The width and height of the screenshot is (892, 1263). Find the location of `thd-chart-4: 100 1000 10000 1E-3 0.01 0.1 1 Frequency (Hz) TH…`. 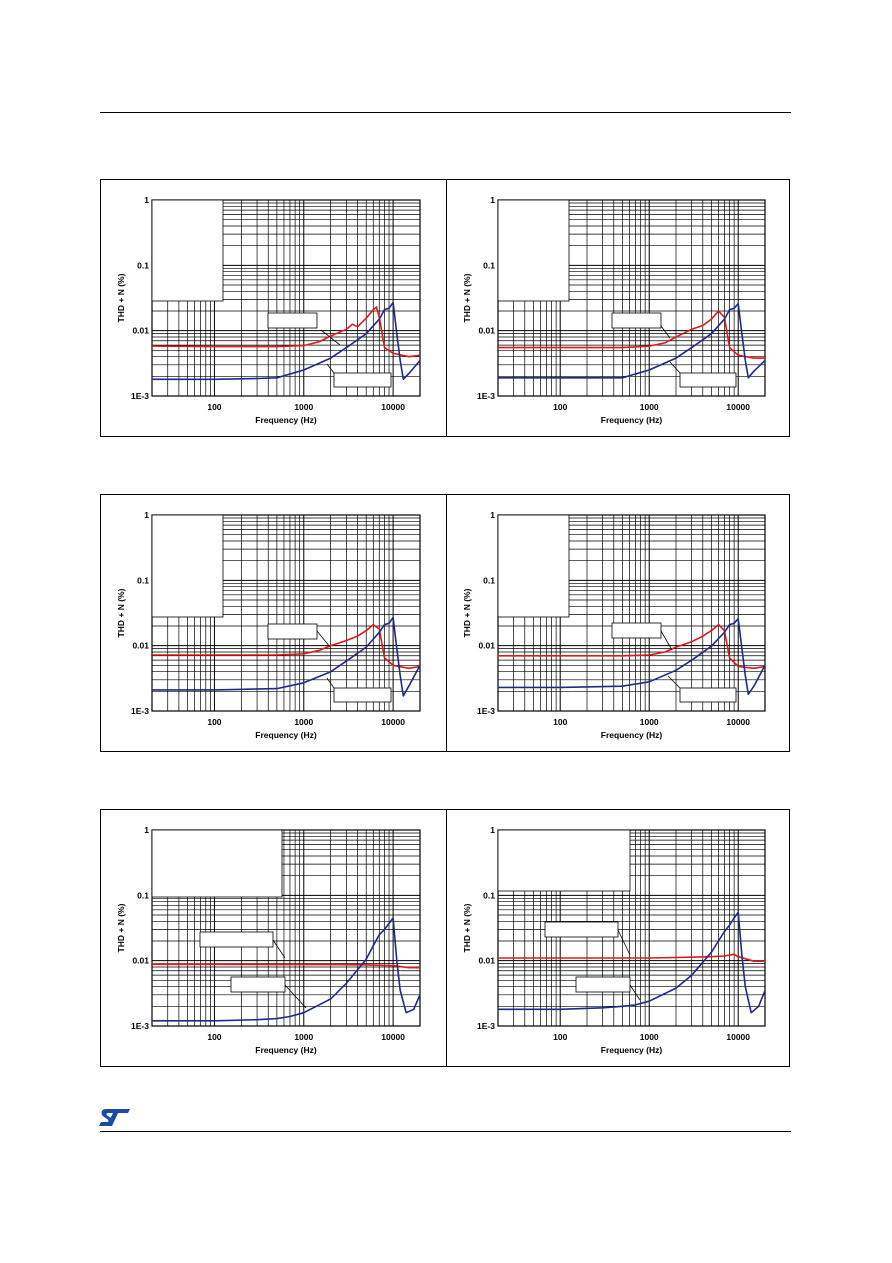

thd-chart-4: 100 1000 10000 1E-3 0.01 0.1 1 Frequency (Hz) TH… is located at coordinates (614, 625).